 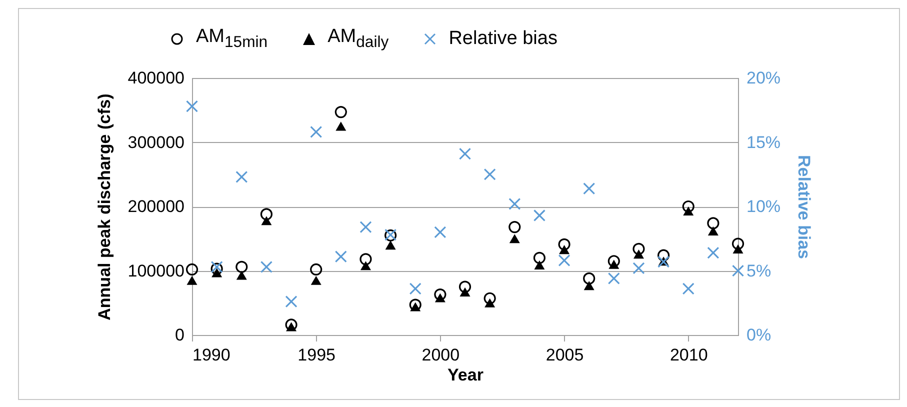 I want to click on y2-tick-label: 10%, so click(x=763, y=206).